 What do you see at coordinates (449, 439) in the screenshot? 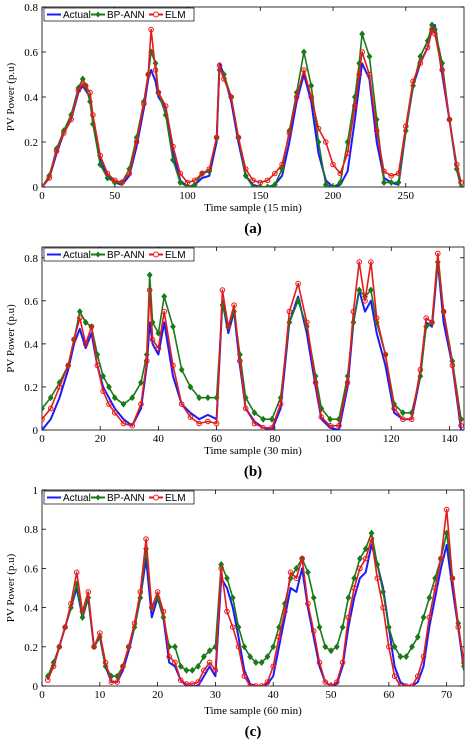
I see `x-tick-label: 140` at bounding box center [449, 439].